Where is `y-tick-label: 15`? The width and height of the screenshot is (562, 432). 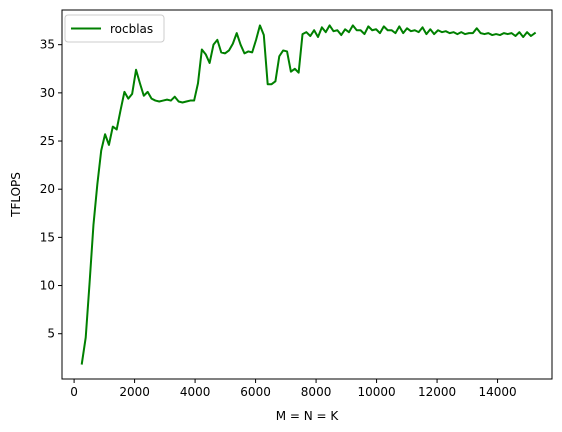 y-tick-label: 15 is located at coordinates (47, 237).